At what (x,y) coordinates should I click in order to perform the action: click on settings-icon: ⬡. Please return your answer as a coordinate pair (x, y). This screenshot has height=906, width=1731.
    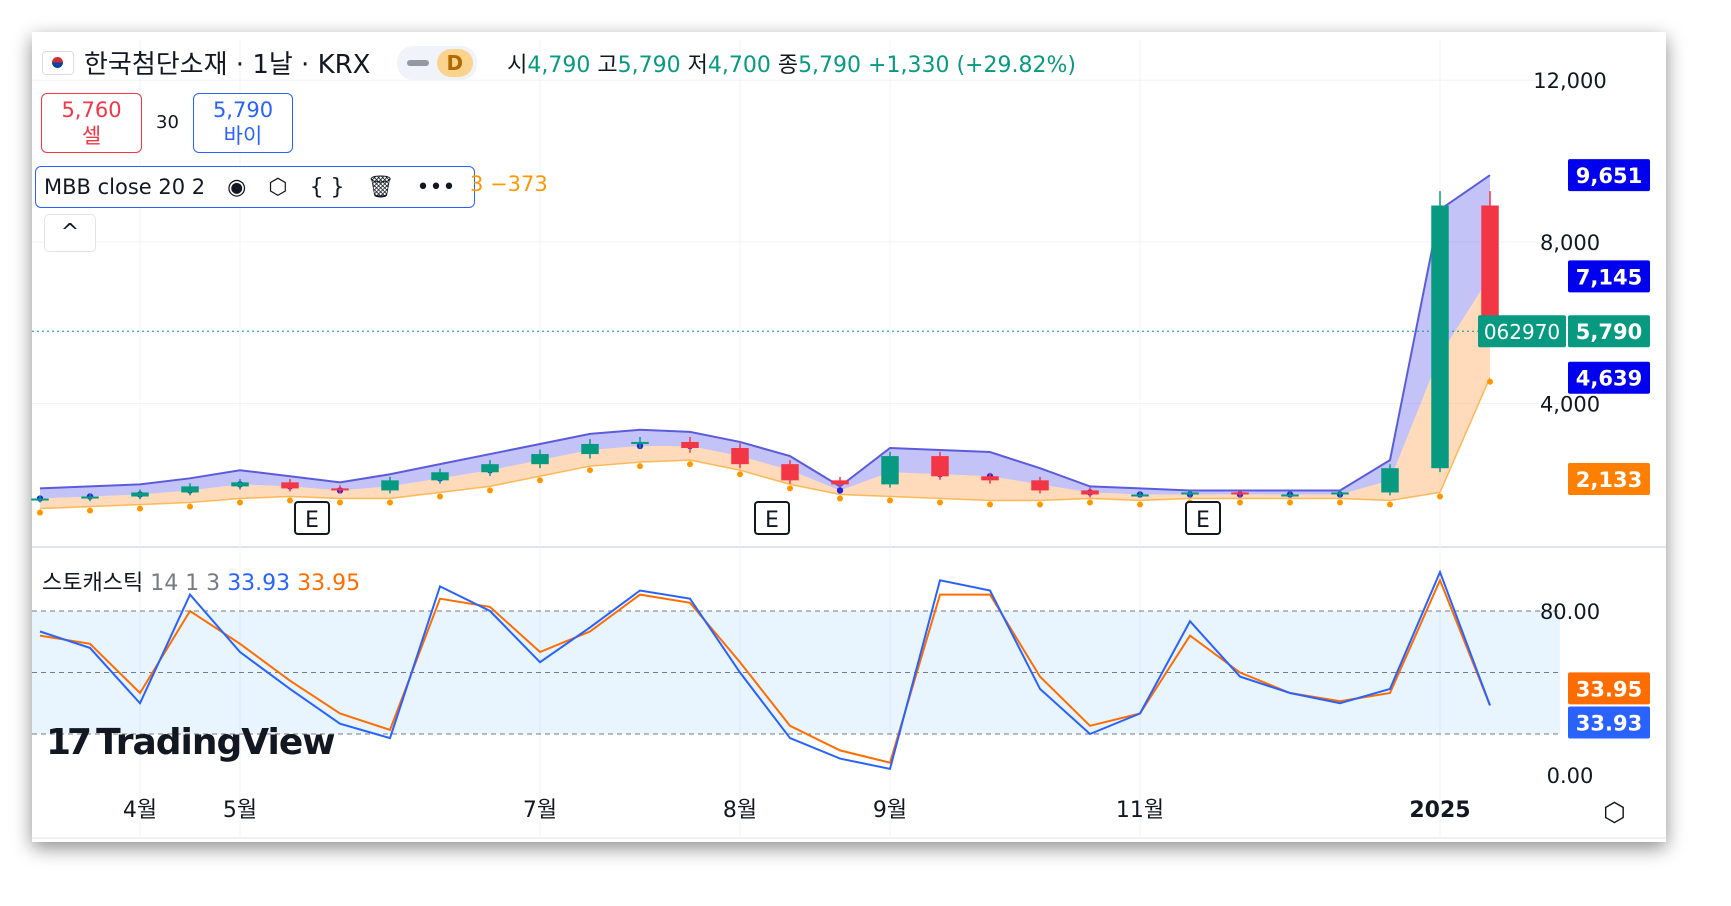
    Looking at the image, I should click on (278, 187).